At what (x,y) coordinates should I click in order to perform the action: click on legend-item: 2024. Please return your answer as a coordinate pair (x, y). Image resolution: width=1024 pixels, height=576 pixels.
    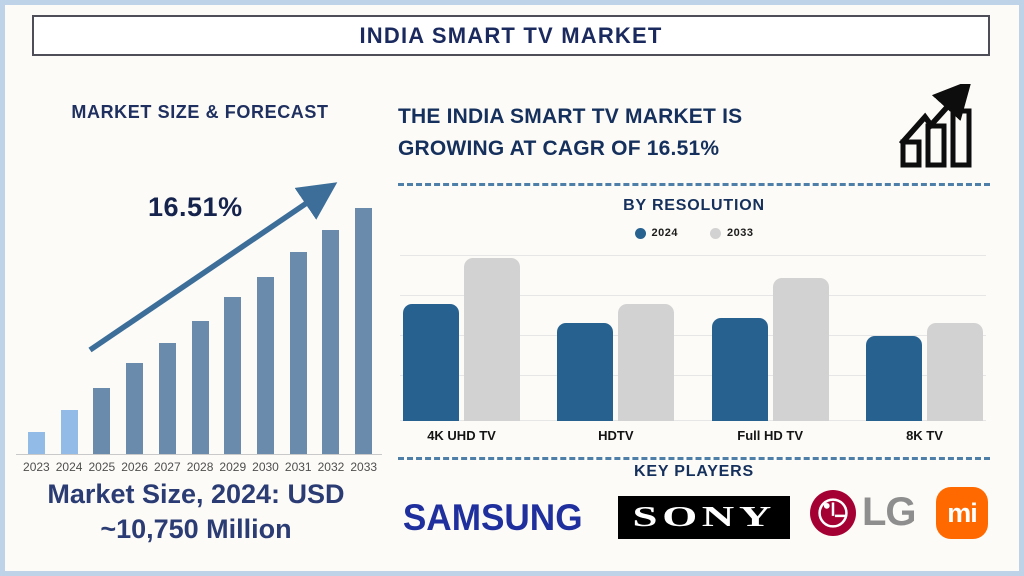
    Looking at the image, I should click on (656, 233).